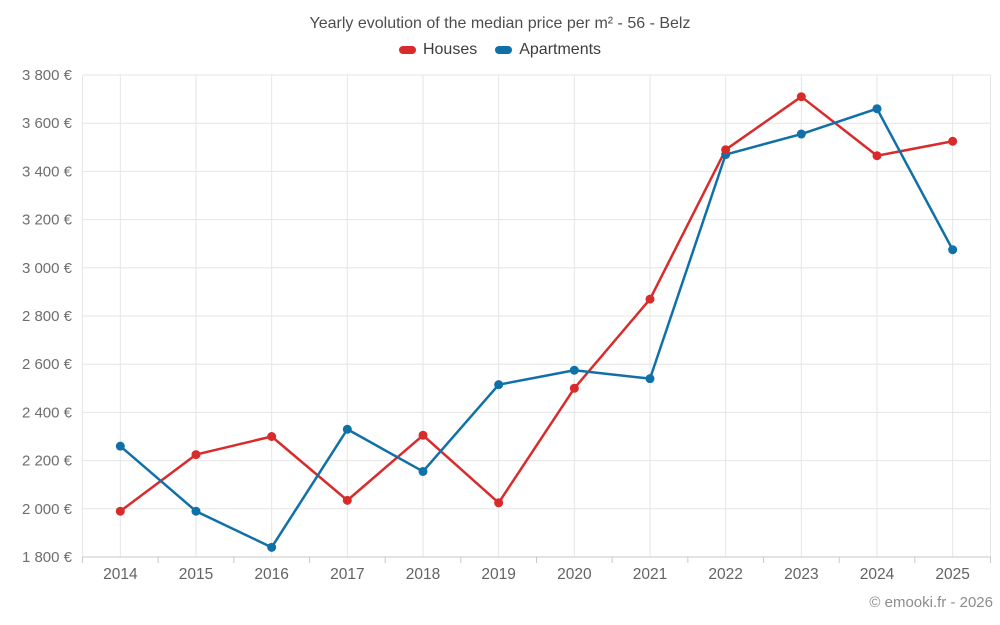  Describe the element at coordinates (47, 557) in the screenshot. I see `y-axis-tick-label: 1 800 €` at that location.